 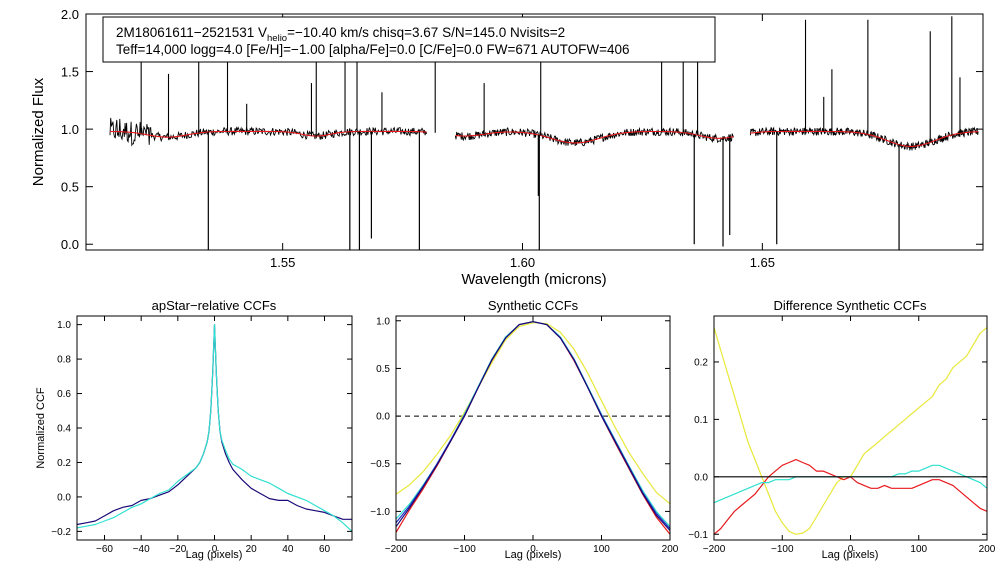 What do you see at coordinates (522, 262) in the screenshot?
I see `spectrum-xtick-label: 1.60` at bounding box center [522, 262].